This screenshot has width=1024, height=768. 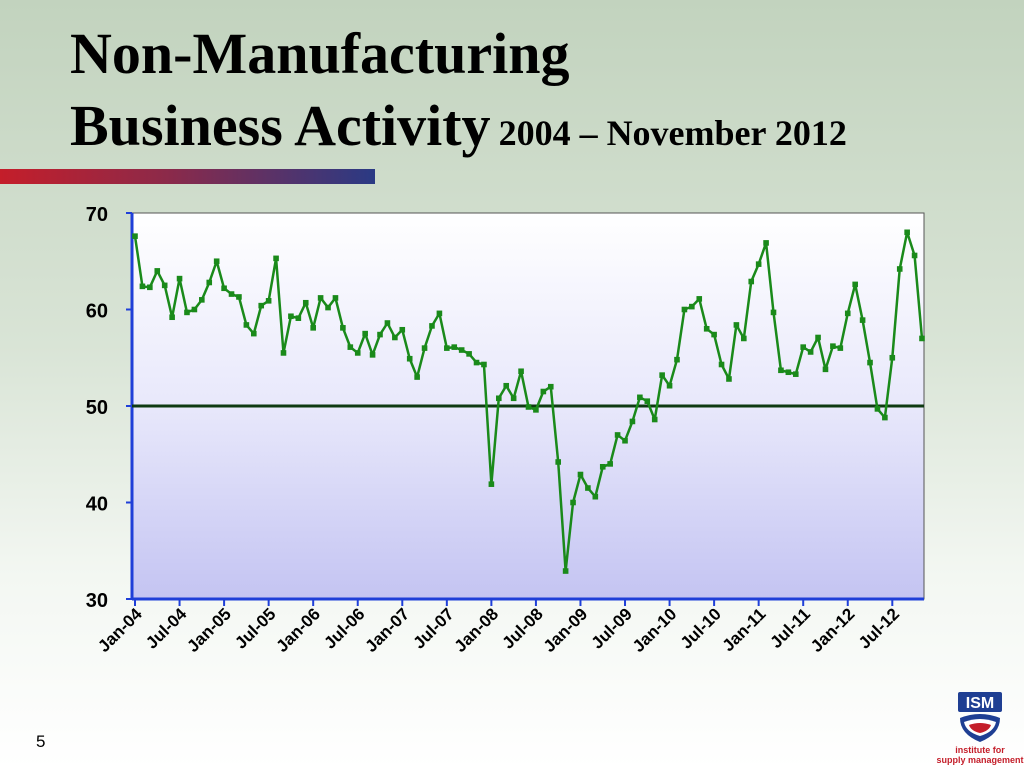 I want to click on y-tick-label: 50, so click(x=97, y=408).